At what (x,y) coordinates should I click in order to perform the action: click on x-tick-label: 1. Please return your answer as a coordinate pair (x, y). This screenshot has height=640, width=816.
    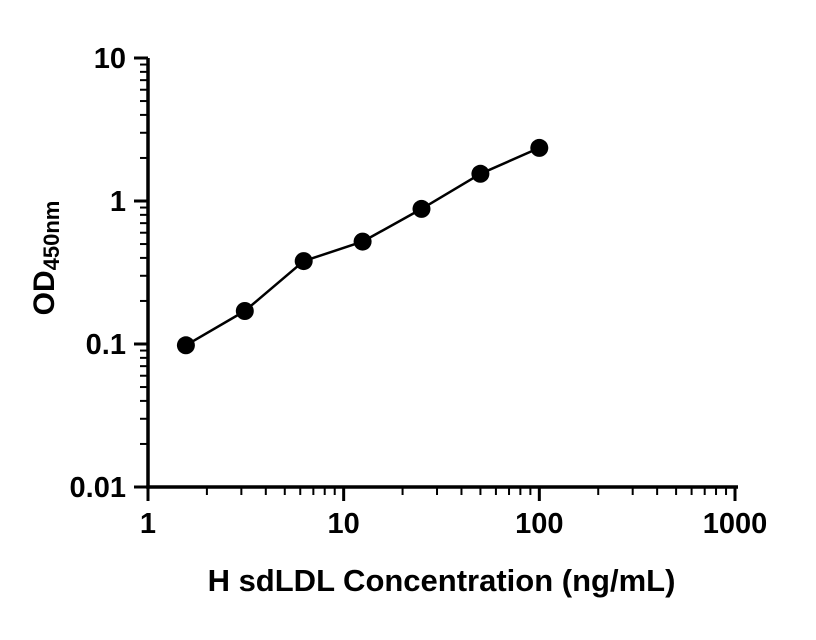
    Looking at the image, I should click on (148, 524).